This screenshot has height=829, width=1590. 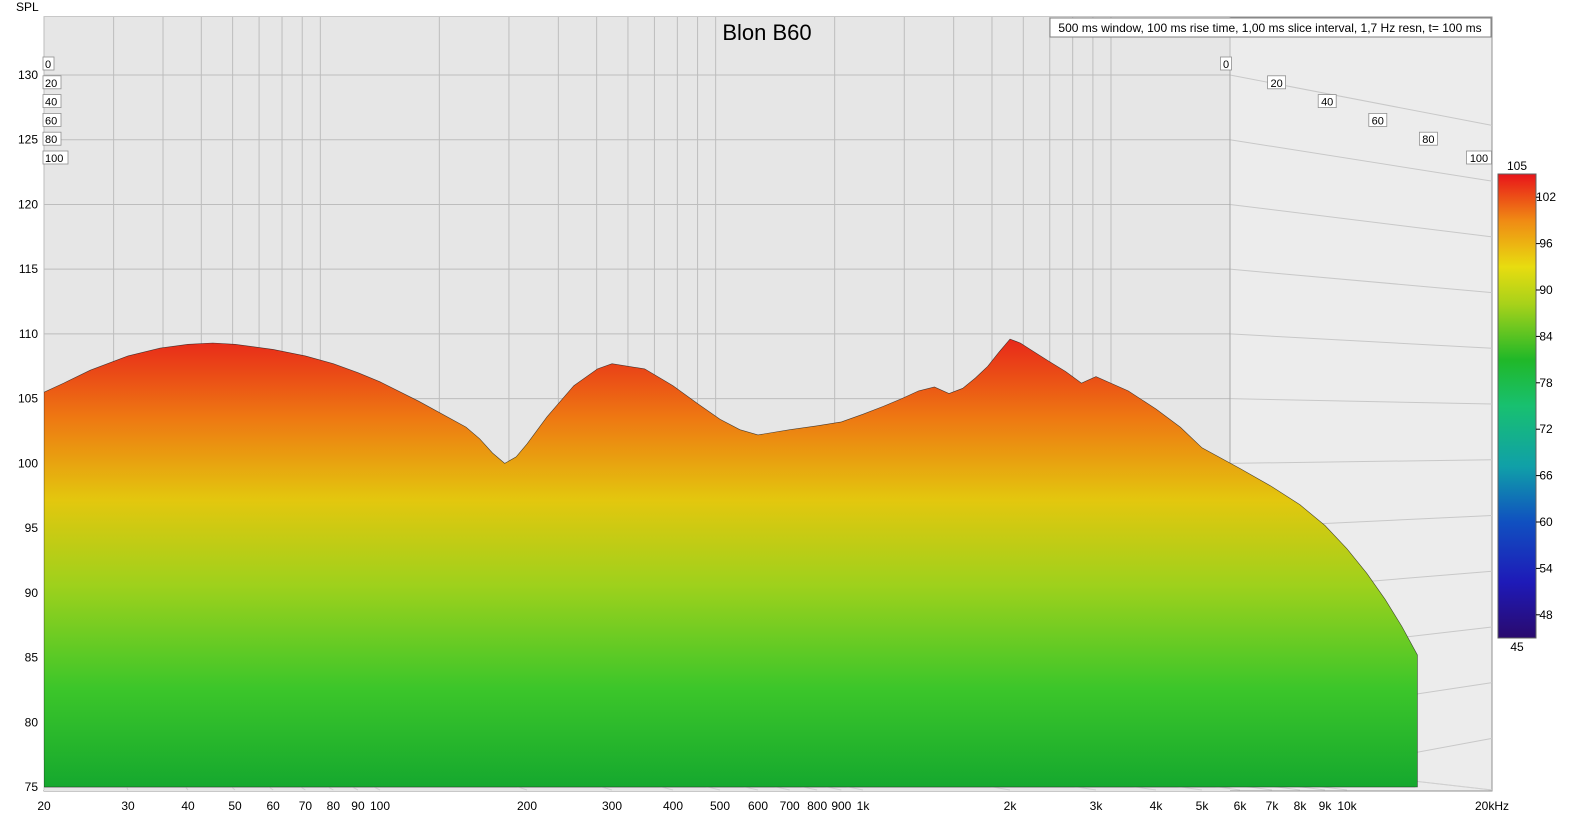 I want to click on x-tick-label: 800, so click(x=817, y=806).